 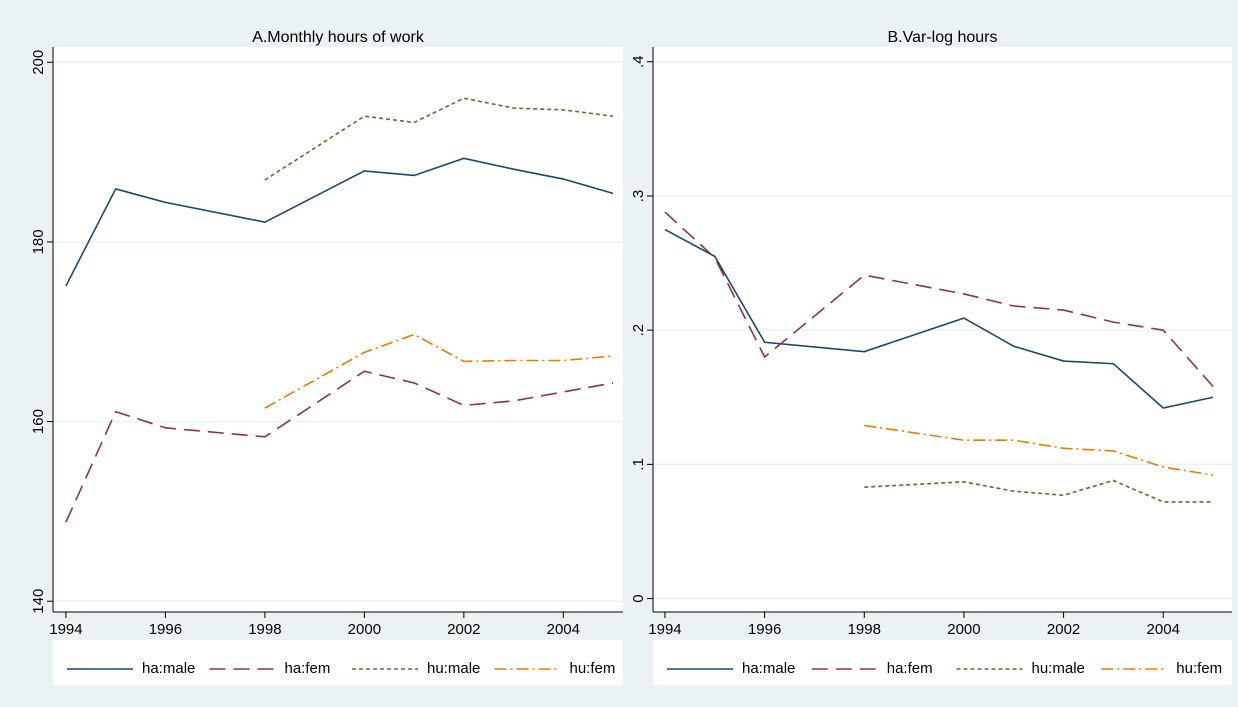 What do you see at coordinates (338, 37) in the screenshot?
I see `chart-title: A.Monthly hours of work` at bounding box center [338, 37].